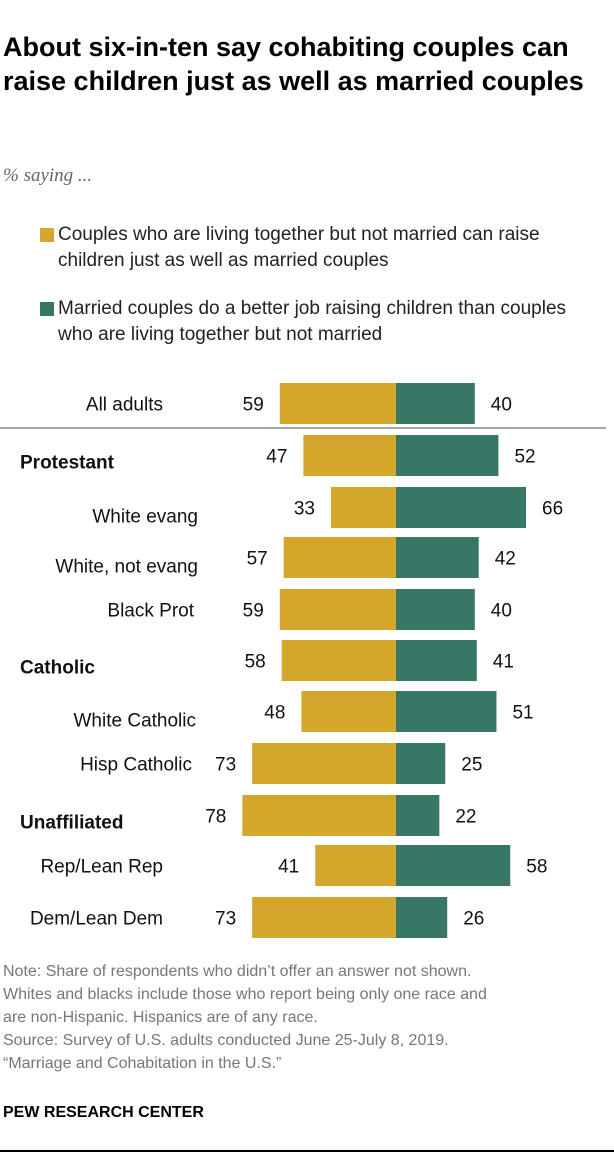  I want to click on value-label-cohabiting: 78, so click(215, 817).